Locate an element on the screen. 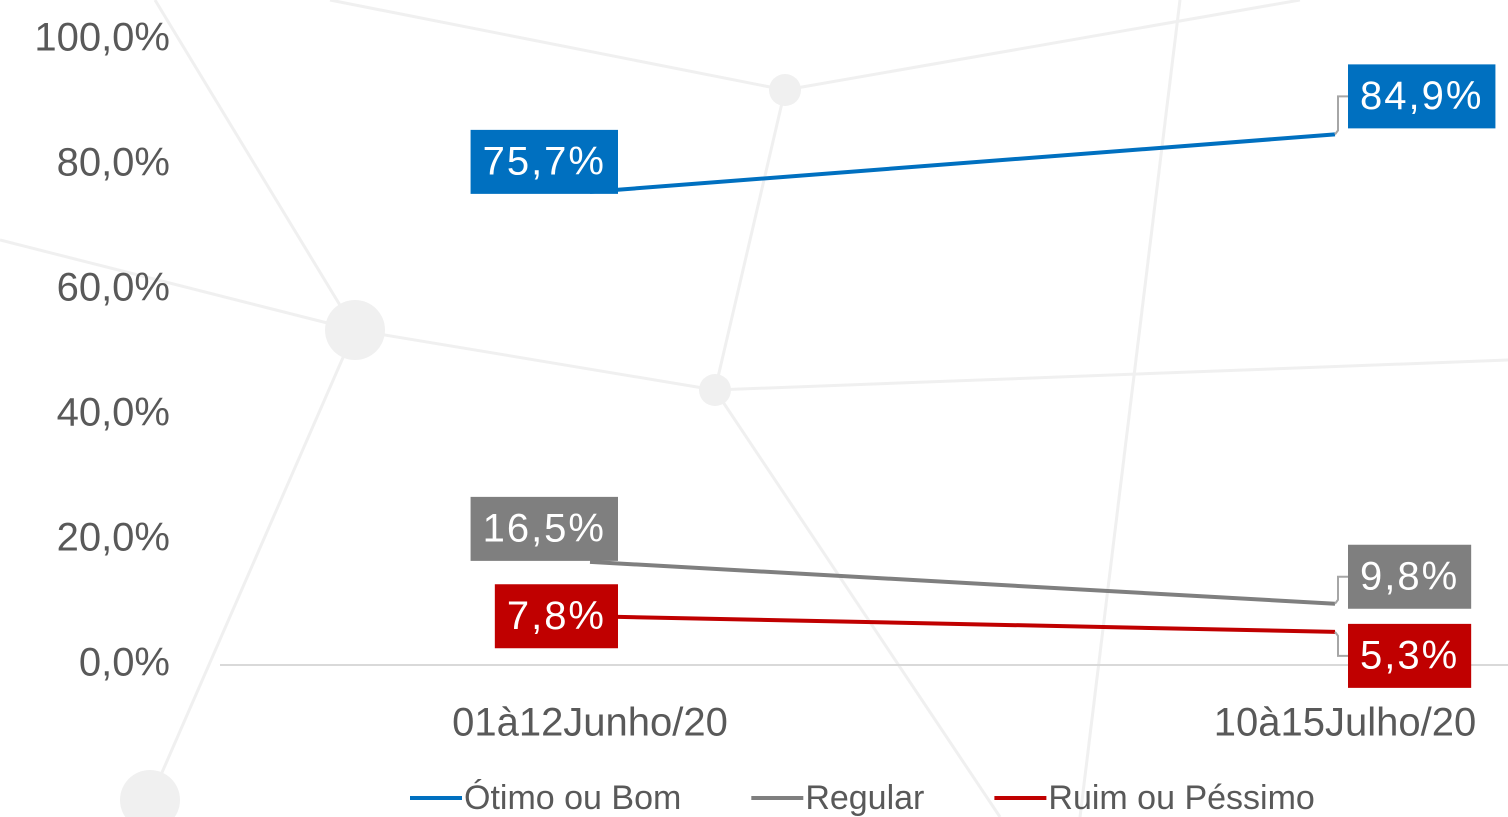 This screenshot has width=1508, height=817. data-label: 9,8% is located at coordinates (1403, 576).